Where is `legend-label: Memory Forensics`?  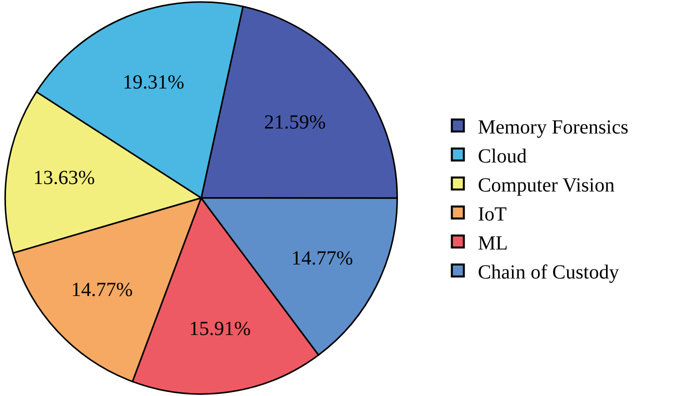 legend-label: Memory Forensics is located at coordinates (553, 127).